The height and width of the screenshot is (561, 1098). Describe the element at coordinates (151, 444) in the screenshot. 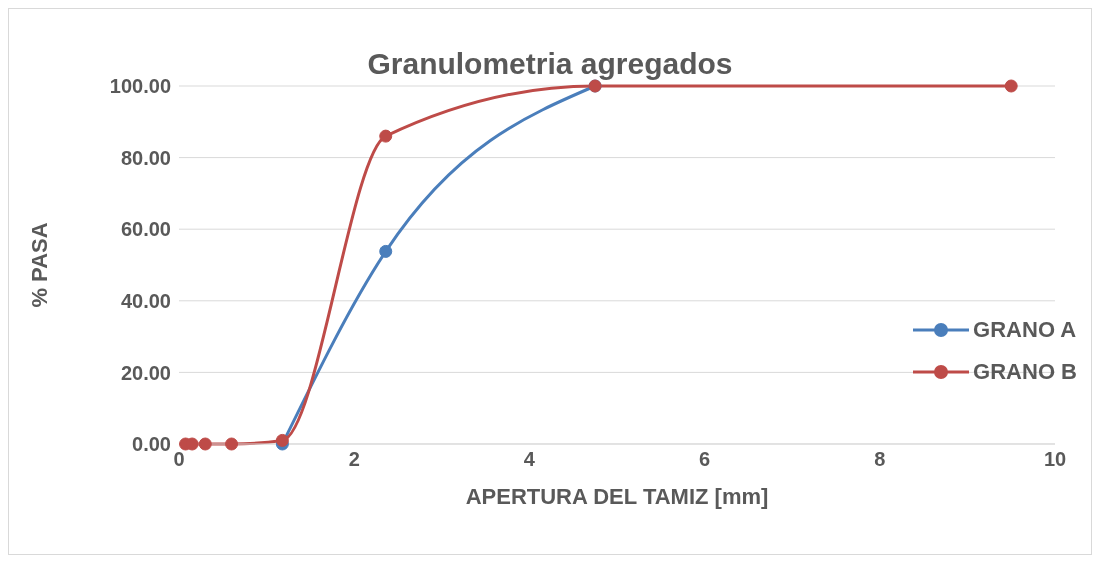

I see `y-tick-label: 0.00` at that location.